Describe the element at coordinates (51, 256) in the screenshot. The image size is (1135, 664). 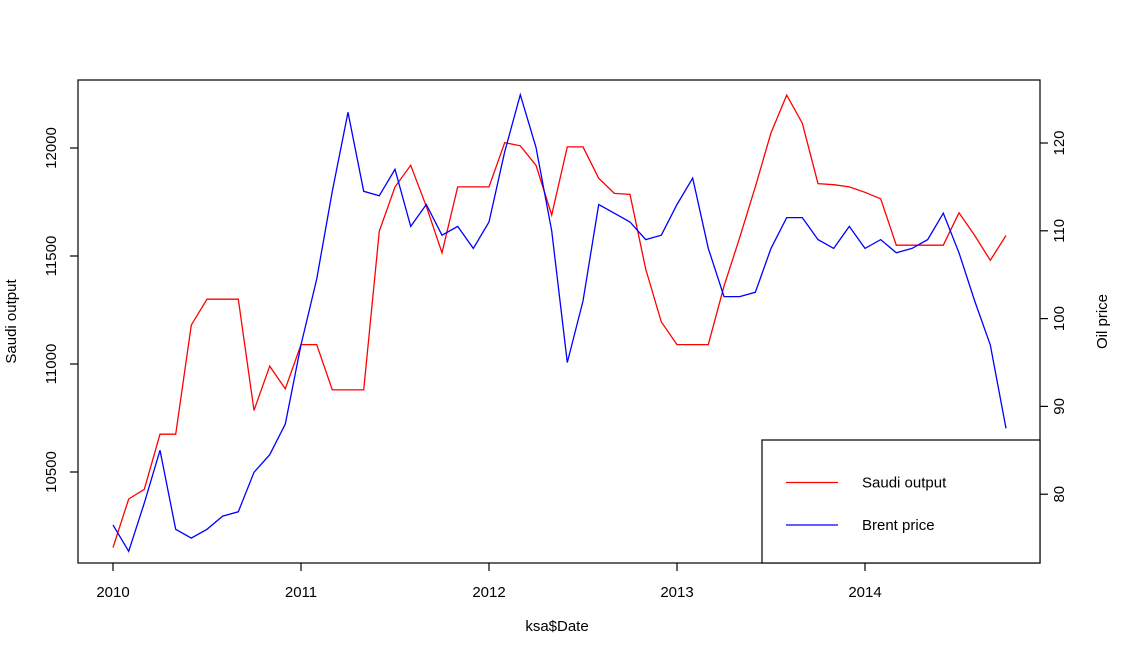
I see `y-left-tick-label: 11500` at that location.